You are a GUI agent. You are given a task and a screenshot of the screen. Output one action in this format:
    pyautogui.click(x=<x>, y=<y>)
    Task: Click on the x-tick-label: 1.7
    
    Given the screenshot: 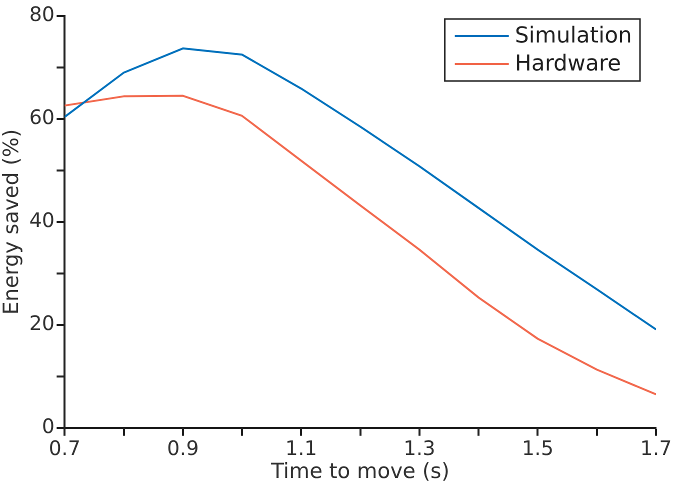 What is the action you would take?
    pyautogui.click(x=656, y=448)
    